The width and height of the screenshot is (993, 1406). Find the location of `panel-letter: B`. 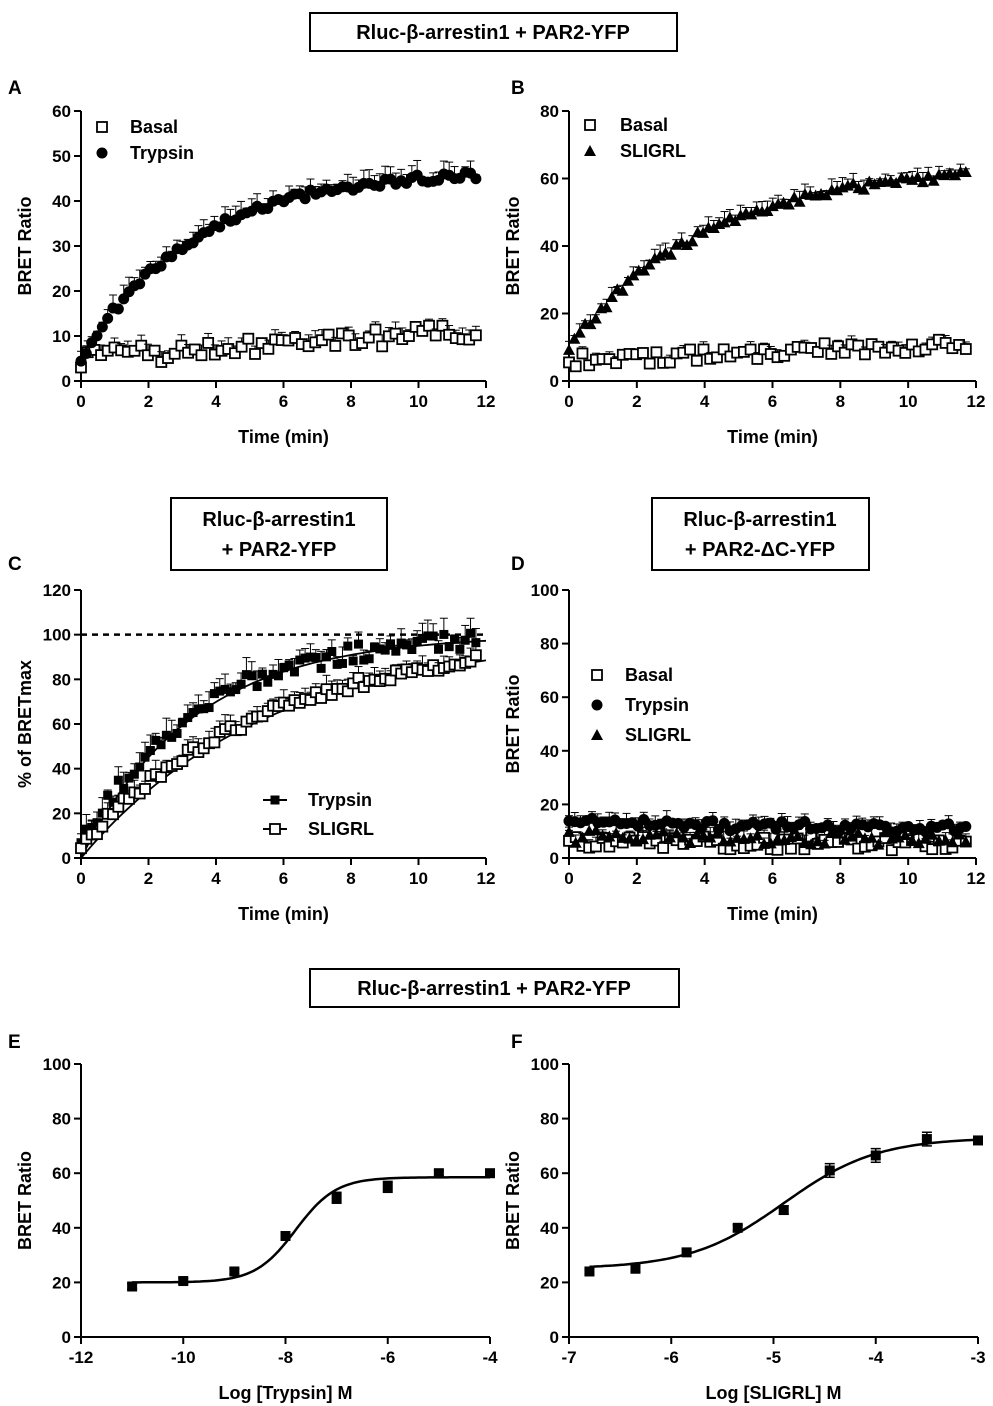

panel-letter: B is located at coordinates (518, 88).